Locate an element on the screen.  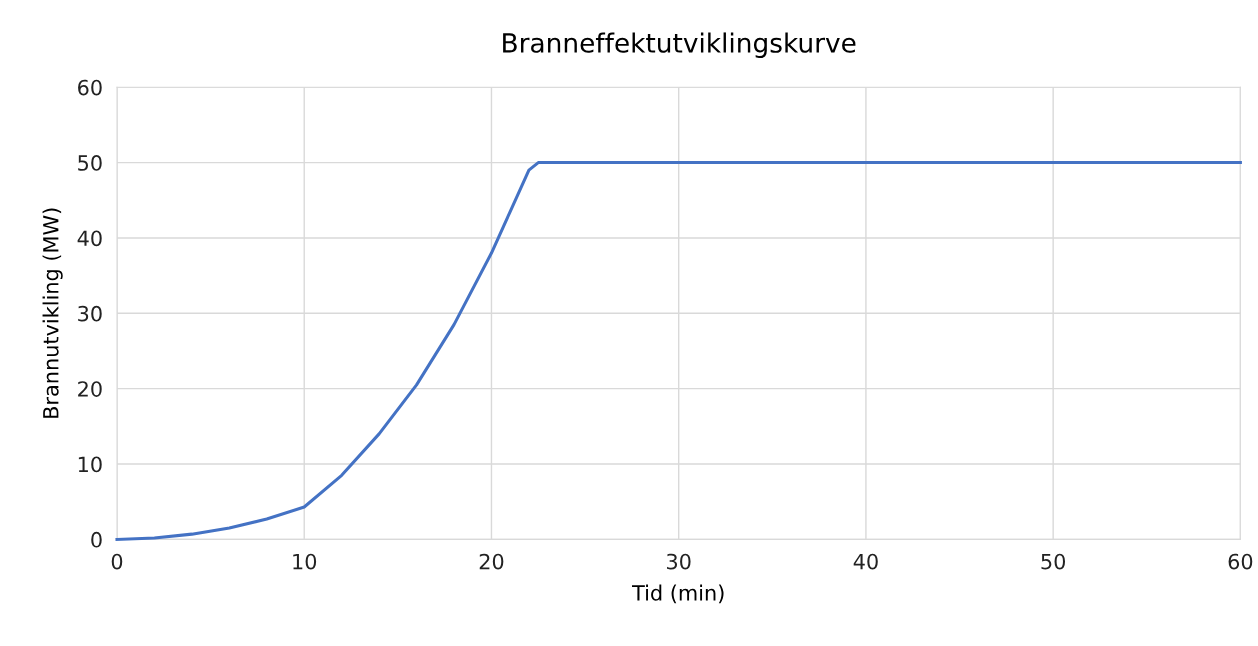
x-tick-label: 20 is located at coordinates (491, 561).